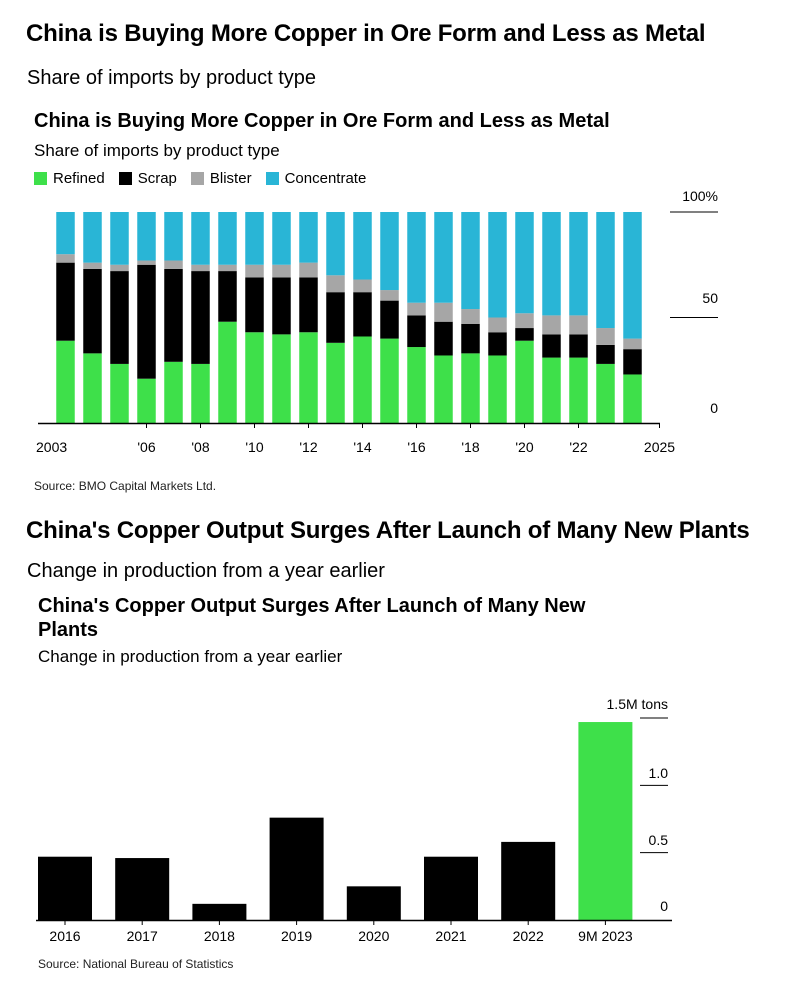 This screenshot has width=797, height=991. I want to click on bar-refined-2019, so click(497, 389).